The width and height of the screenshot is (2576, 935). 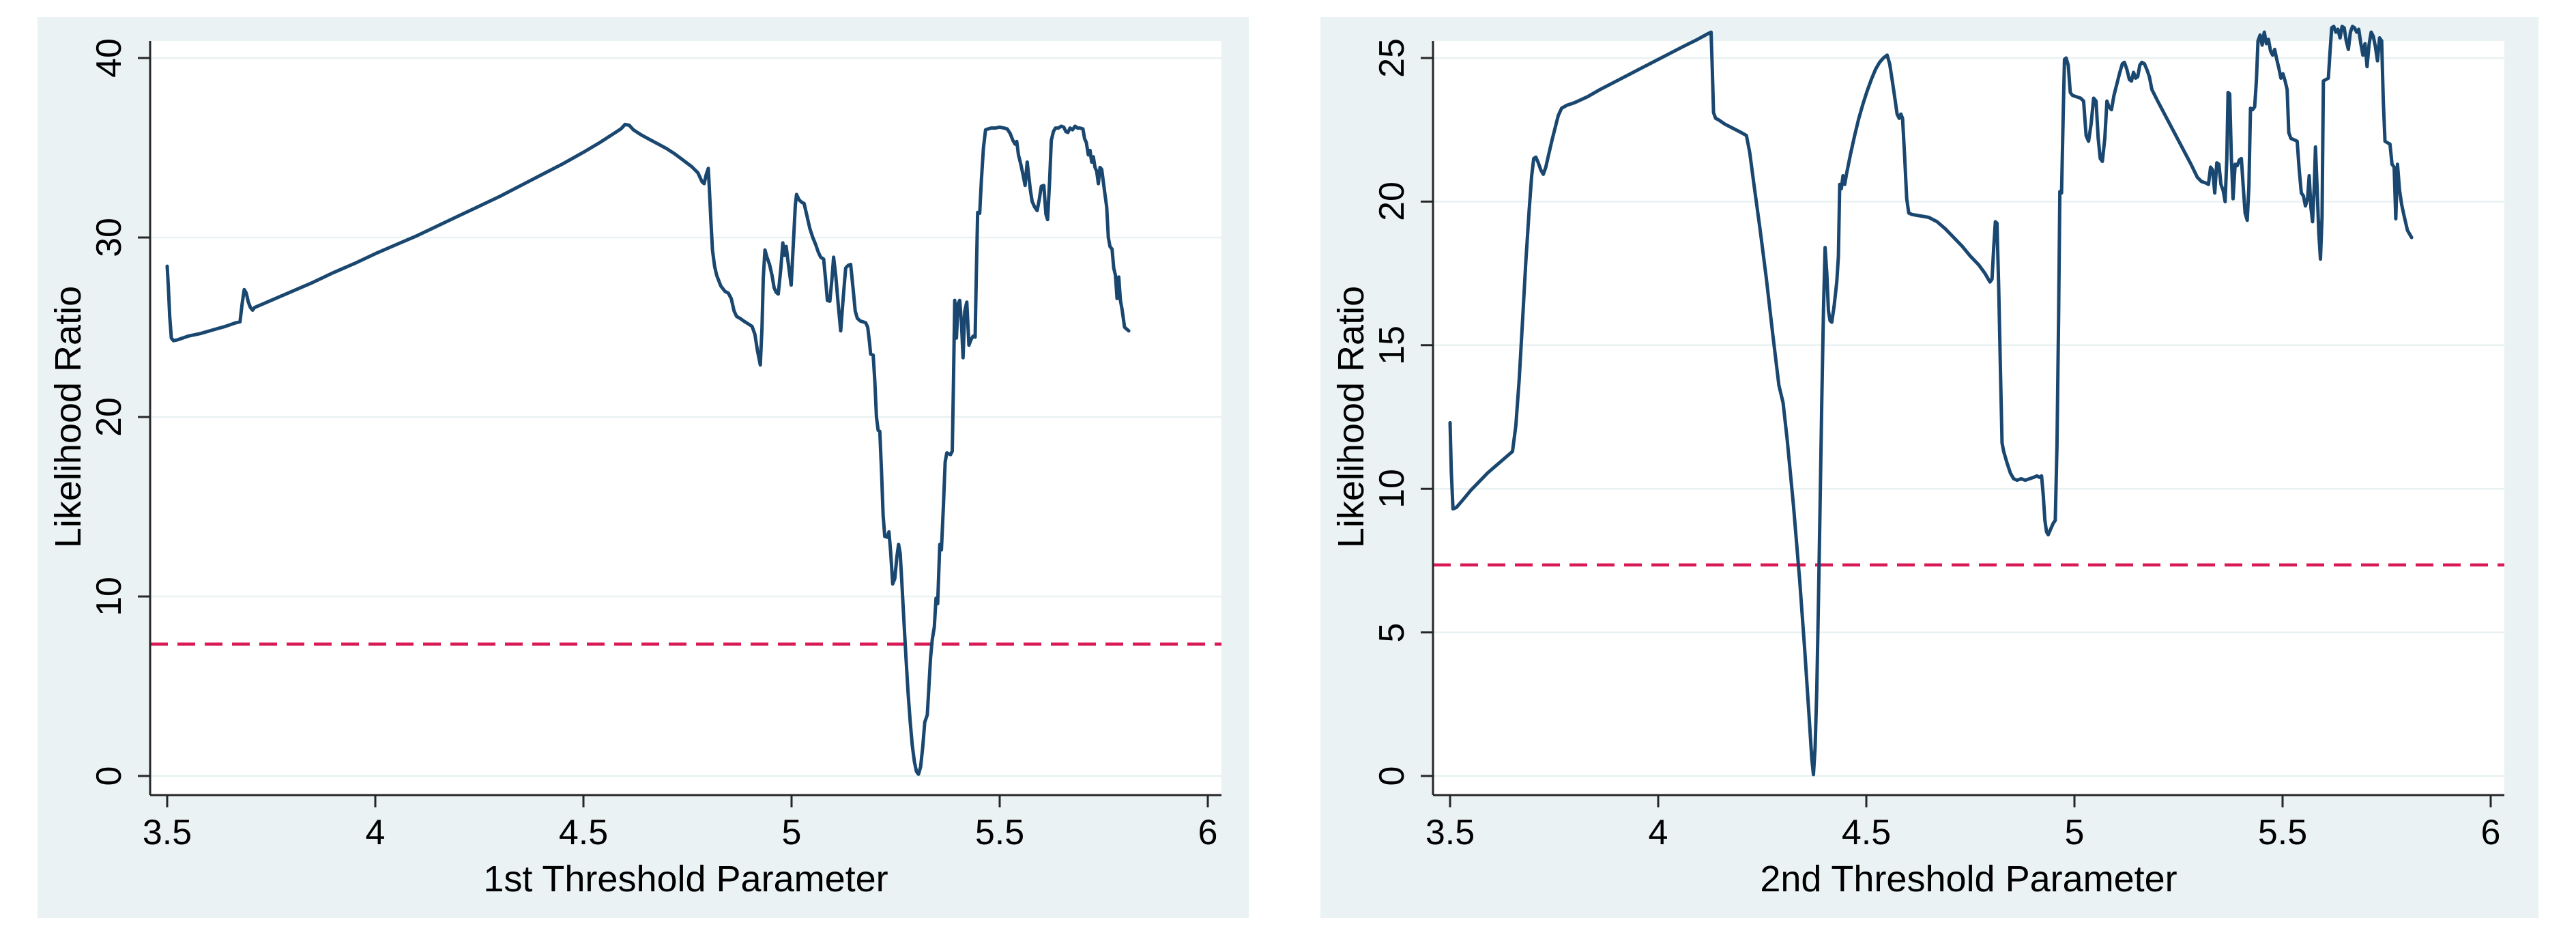 I want to click on x-axis-title: 1st Threshold Parameter, so click(x=685, y=879).